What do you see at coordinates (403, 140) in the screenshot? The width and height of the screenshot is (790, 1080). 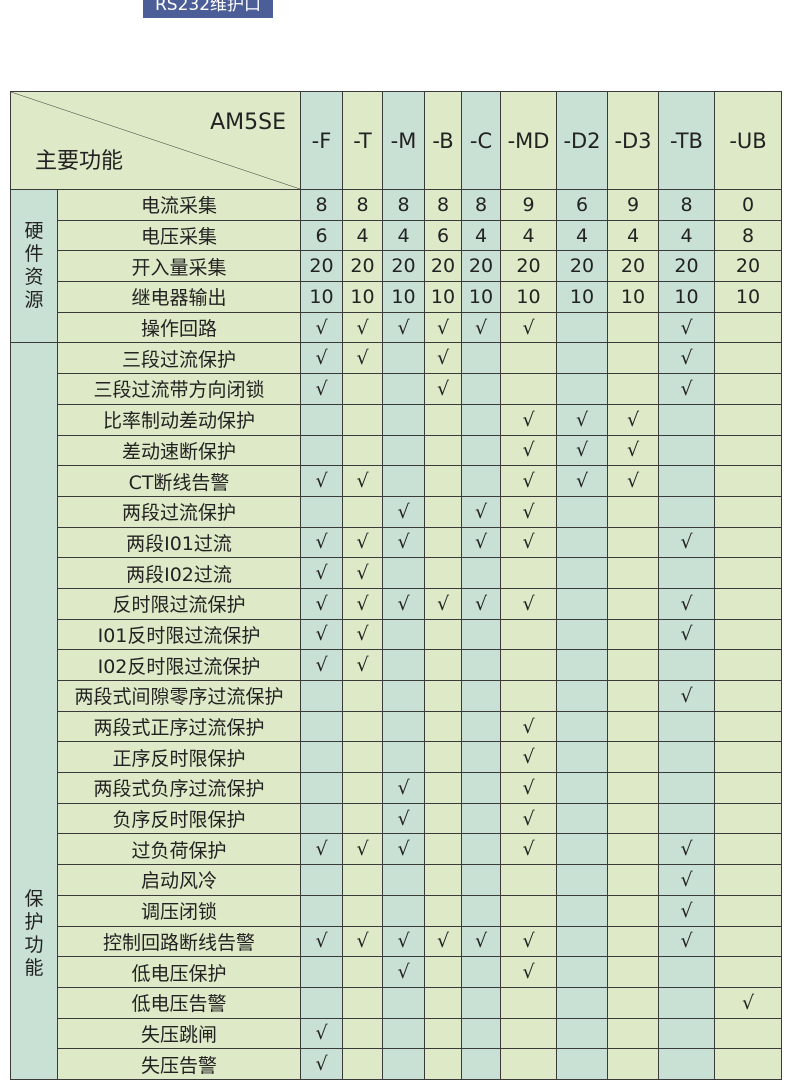 I see `column-header-m: -M` at bounding box center [403, 140].